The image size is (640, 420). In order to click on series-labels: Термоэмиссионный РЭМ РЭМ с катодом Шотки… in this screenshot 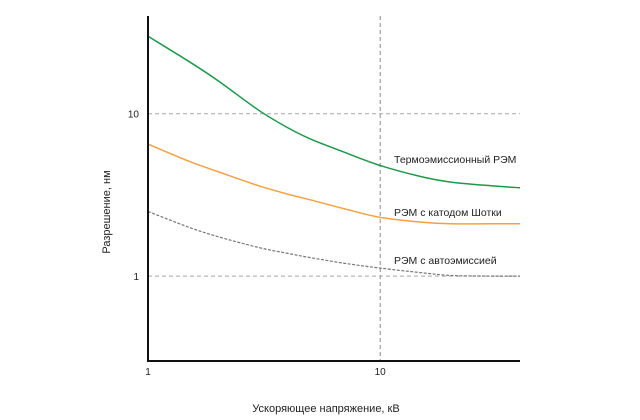, I will do `click(455, 210)`.